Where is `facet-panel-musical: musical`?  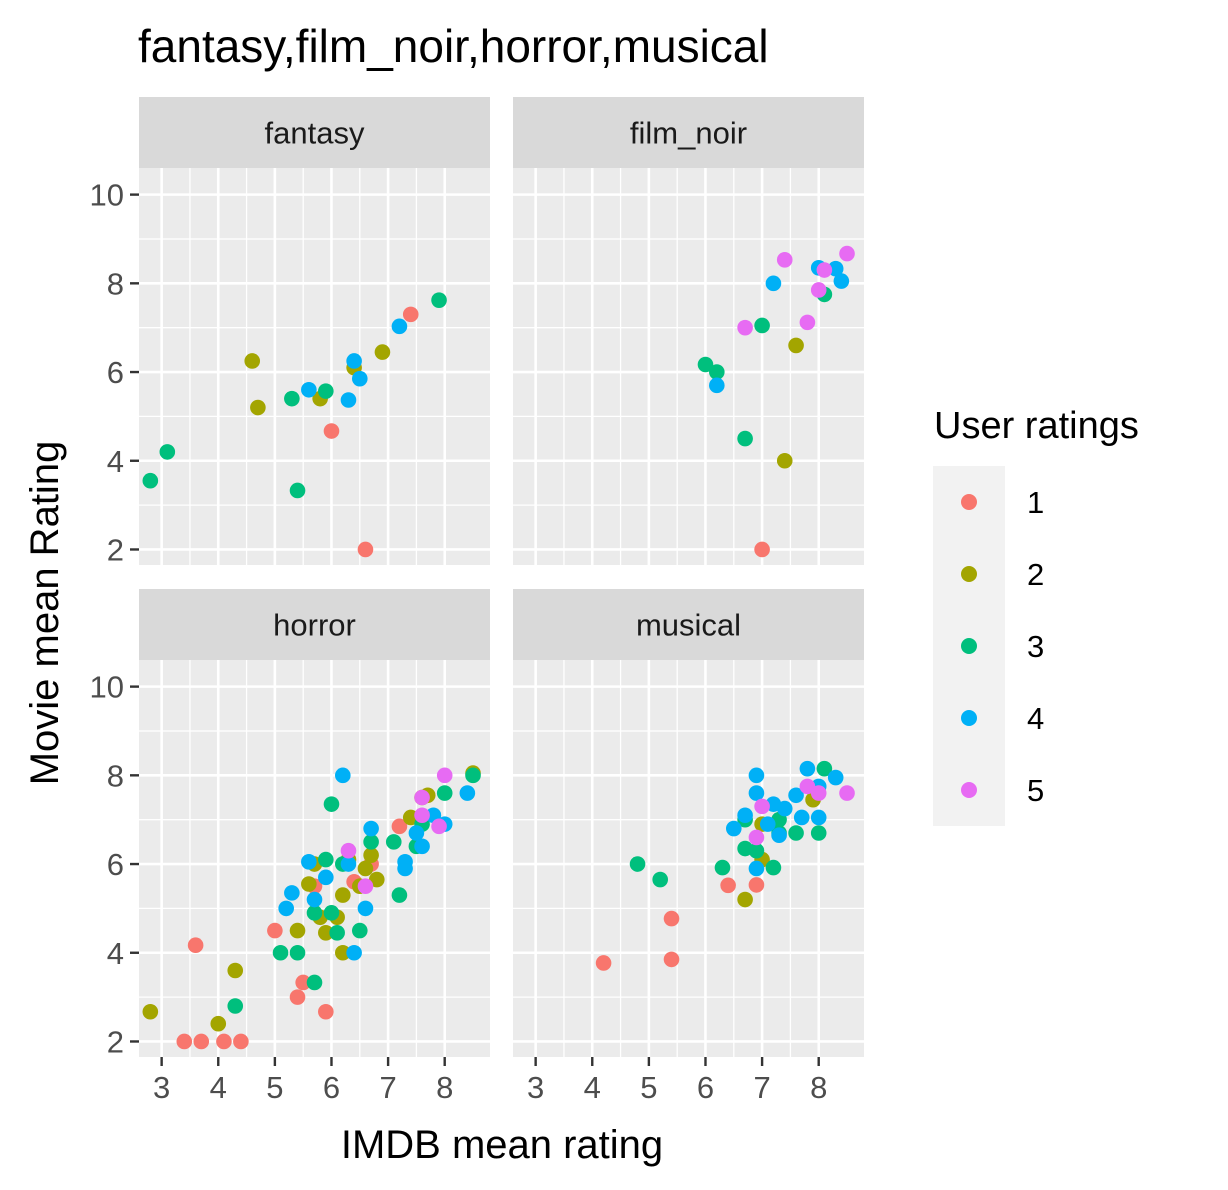
facet-panel-musical: musical is located at coordinates (688, 823).